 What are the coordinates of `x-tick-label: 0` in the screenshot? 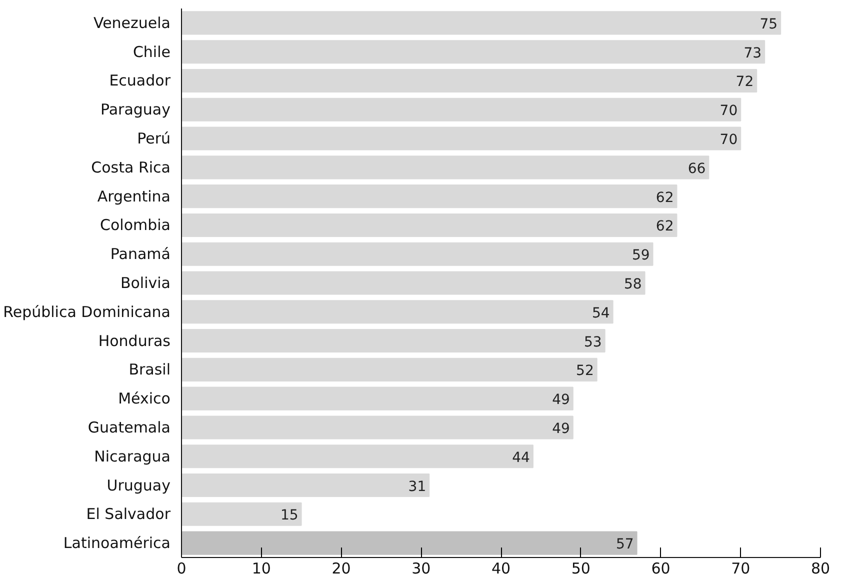 It's located at (181, 569).